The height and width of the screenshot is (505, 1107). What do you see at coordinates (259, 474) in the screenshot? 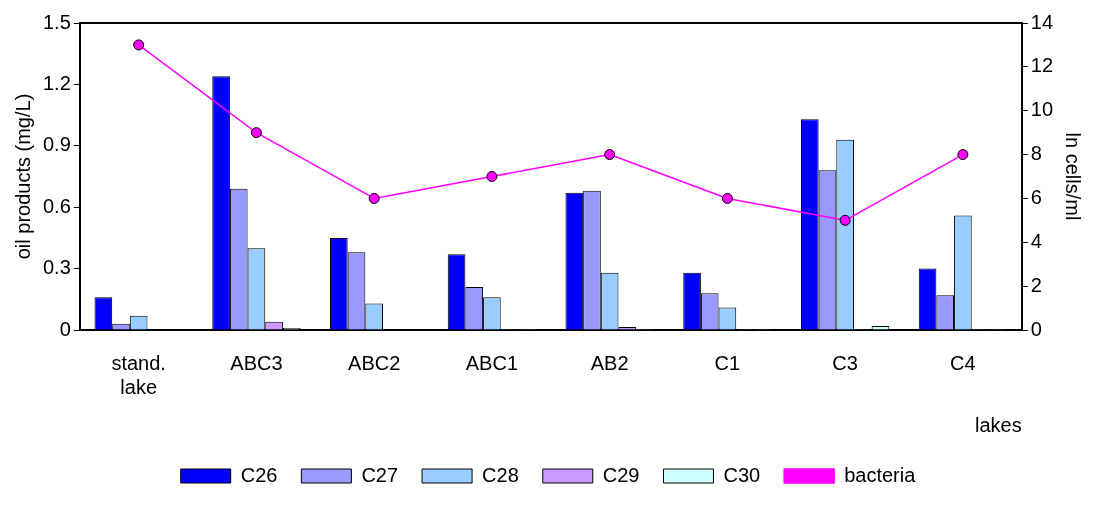
I see `legend-label: C26` at bounding box center [259, 474].